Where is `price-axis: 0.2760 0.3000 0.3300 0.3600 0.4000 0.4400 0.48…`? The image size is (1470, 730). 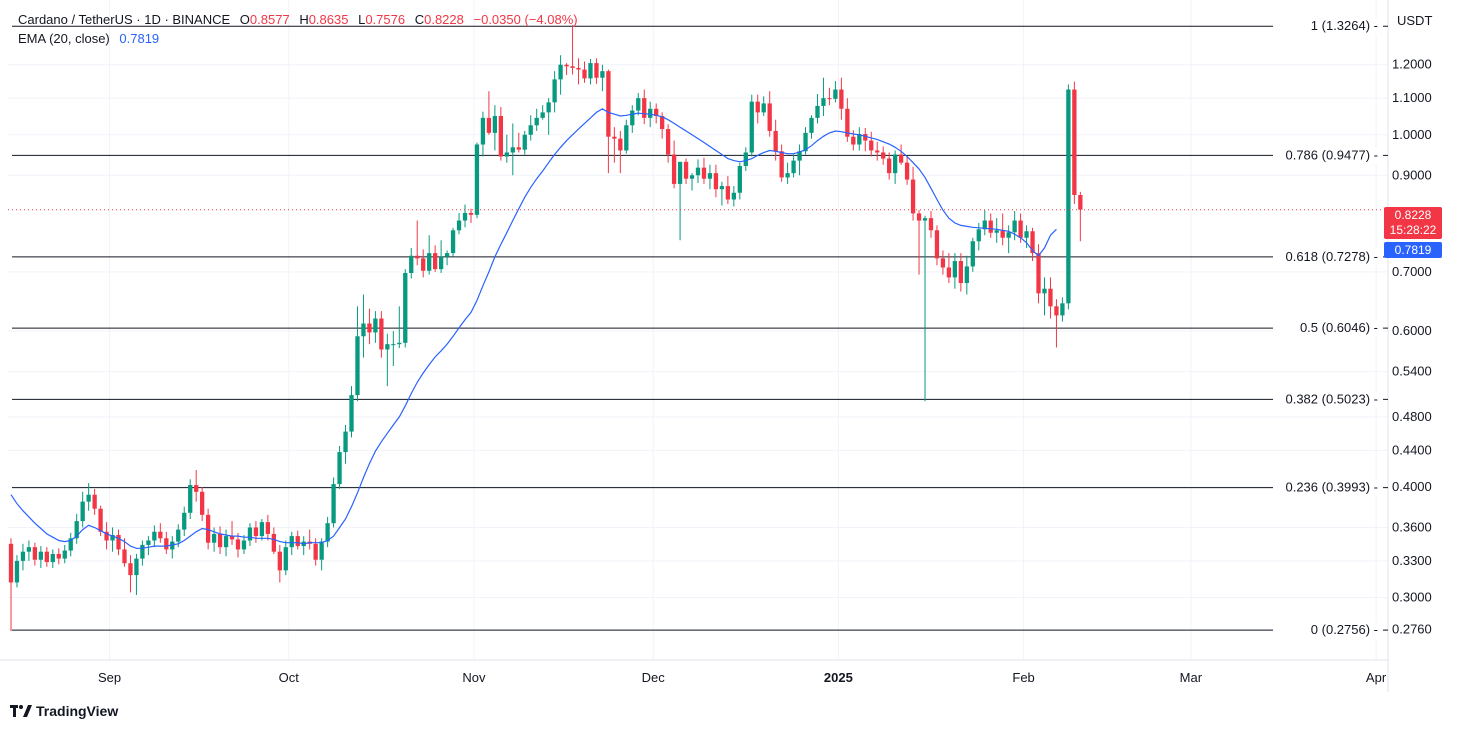
price-axis: 0.2760 0.3000 0.3300 0.3600 0.4000 0.4400 0.48… is located at coordinates (1412, 347).